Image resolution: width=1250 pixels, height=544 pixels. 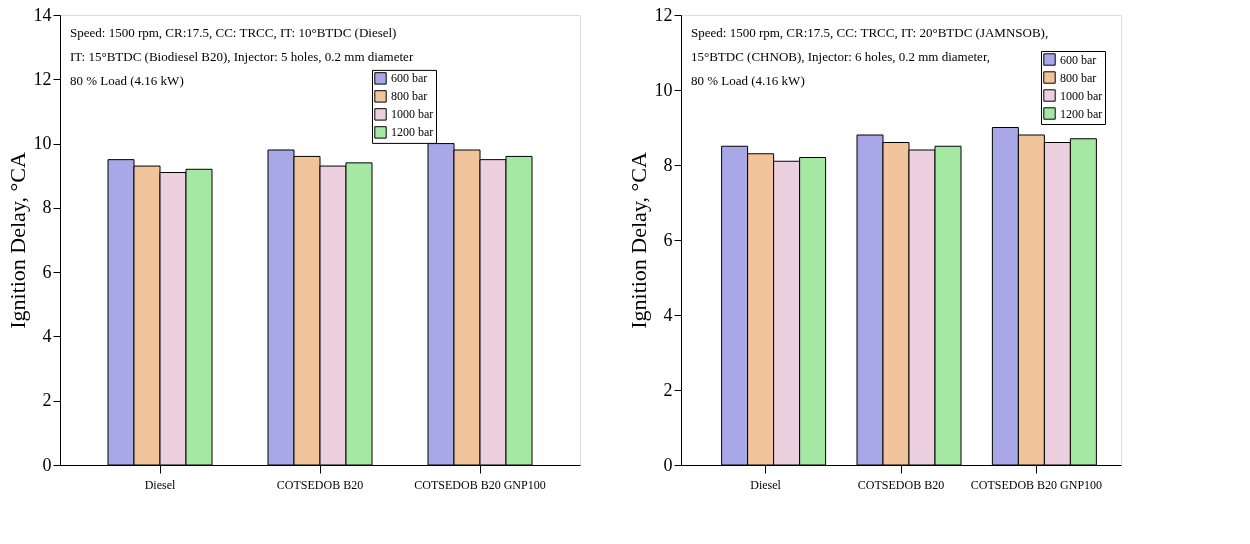 What do you see at coordinates (233, 32) in the screenshot?
I see `annotation: Speed: 1500 rpm, CR:17.5, CC: TRCC, IT: 10°BTDC (Diesel)` at bounding box center [233, 32].